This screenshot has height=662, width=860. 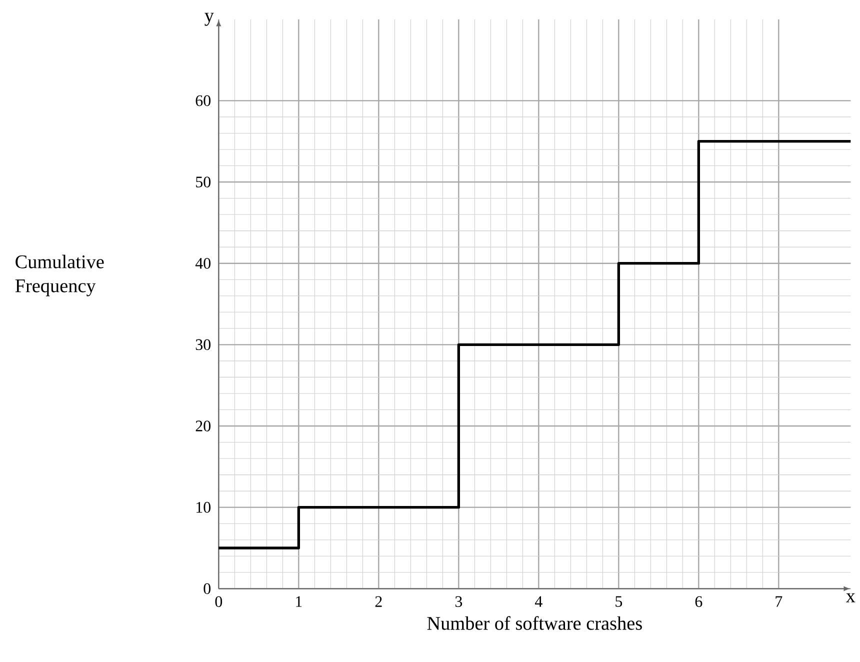 What do you see at coordinates (203, 426) in the screenshot?
I see `y-tick-label: 20` at bounding box center [203, 426].